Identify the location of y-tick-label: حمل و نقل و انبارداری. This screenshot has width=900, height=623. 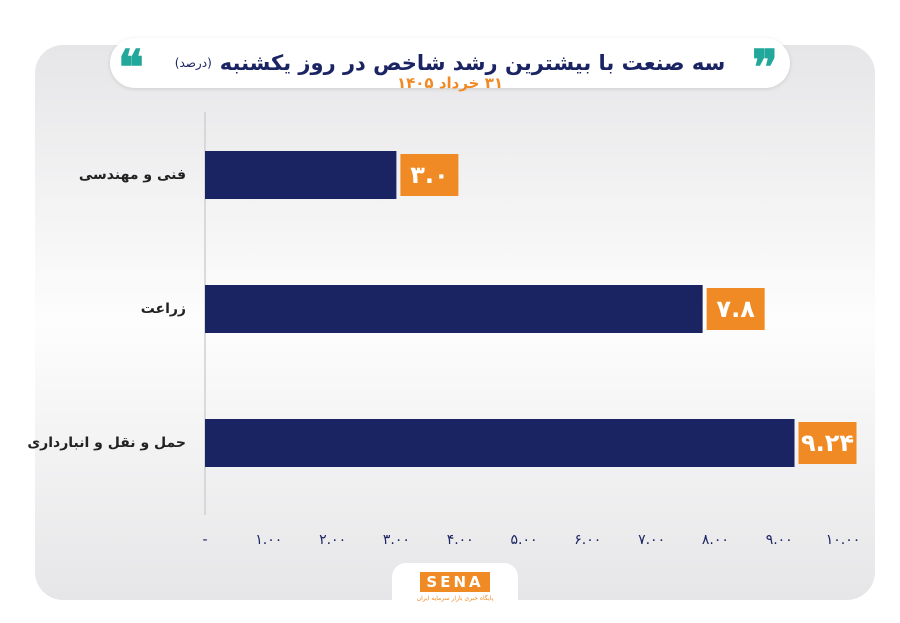
(106, 443).